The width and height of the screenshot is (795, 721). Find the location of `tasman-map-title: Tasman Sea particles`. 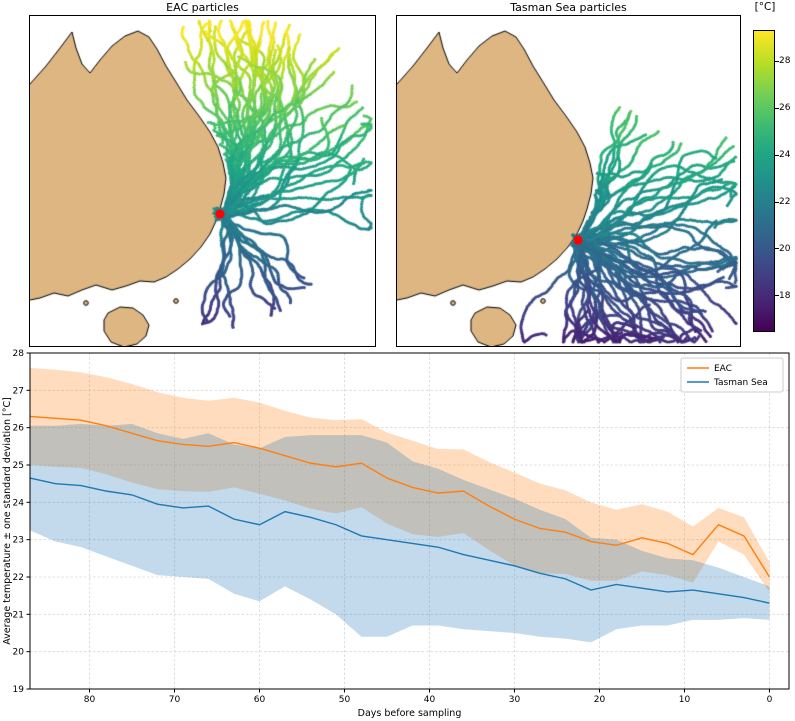

tasman-map-title: Tasman Sea particles is located at coordinates (568, 7).